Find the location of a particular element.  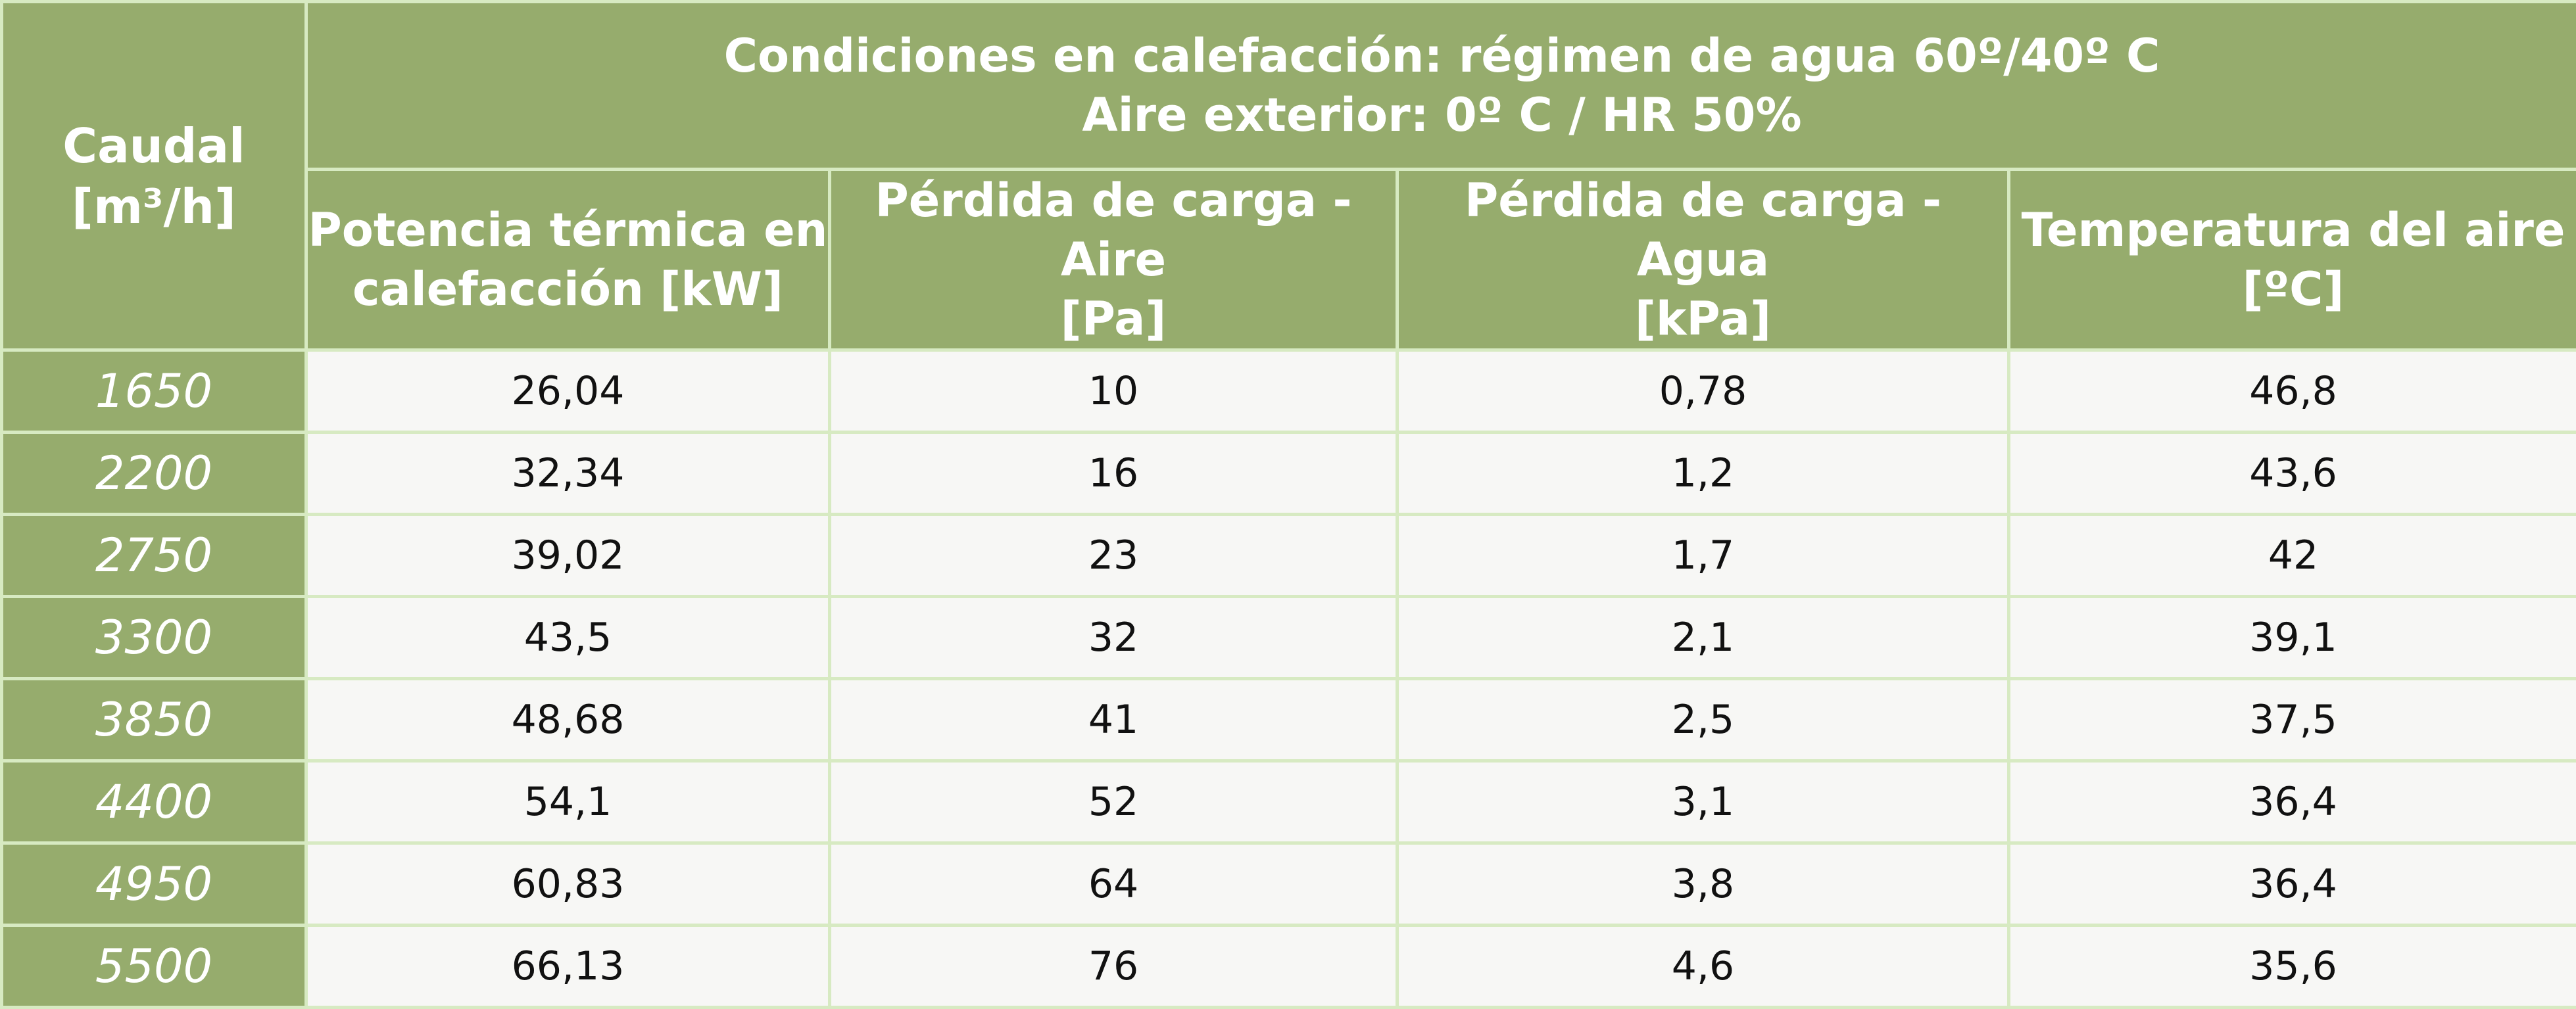

table-row: 5500 66,13 76 4,6 35,6 is located at coordinates (1289, 967).